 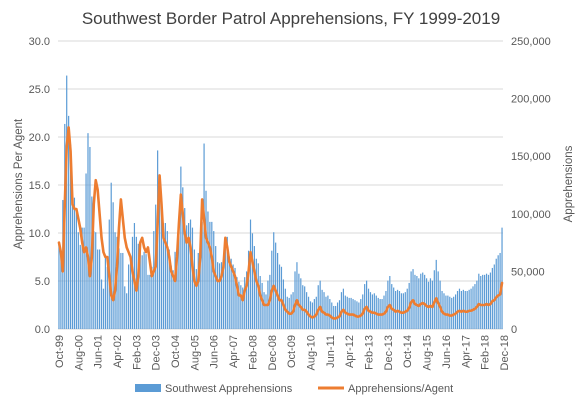 What do you see at coordinates (39, 42) in the screenshot?
I see `left-tick-label: 30.0` at bounding box center [39, 42].